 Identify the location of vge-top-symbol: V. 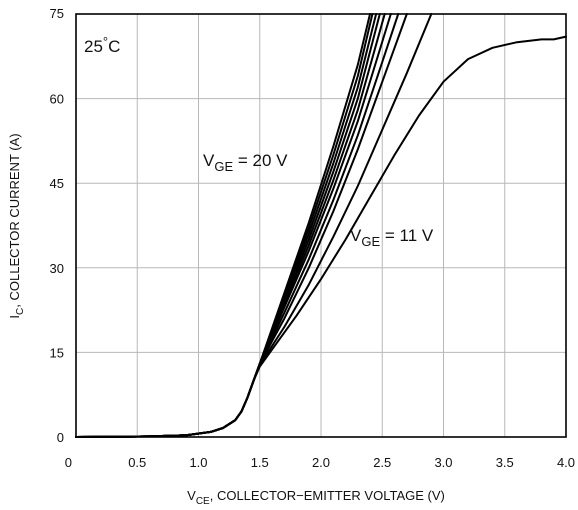
(209, 160).